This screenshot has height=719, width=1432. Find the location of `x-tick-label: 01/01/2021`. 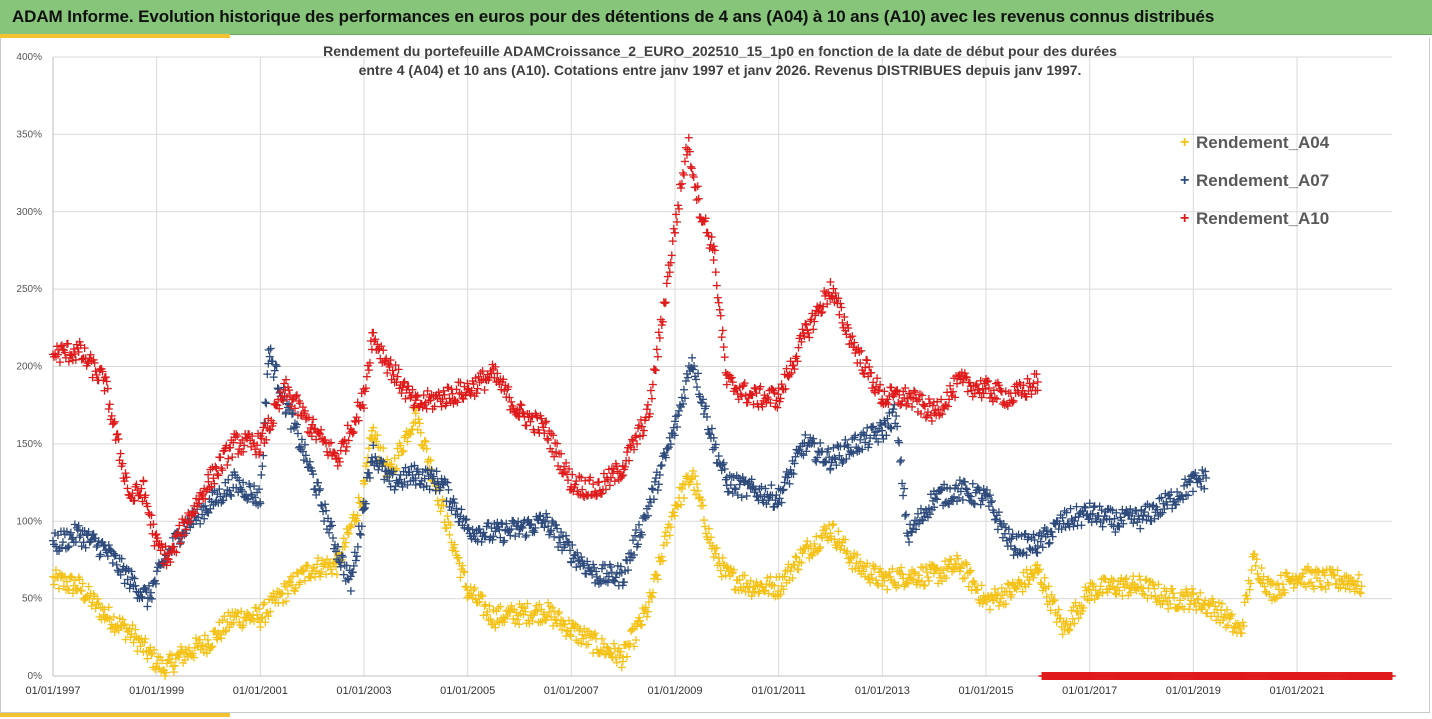

x-tick-label: 01/01/2021 is located at coordinates (1297, 691).